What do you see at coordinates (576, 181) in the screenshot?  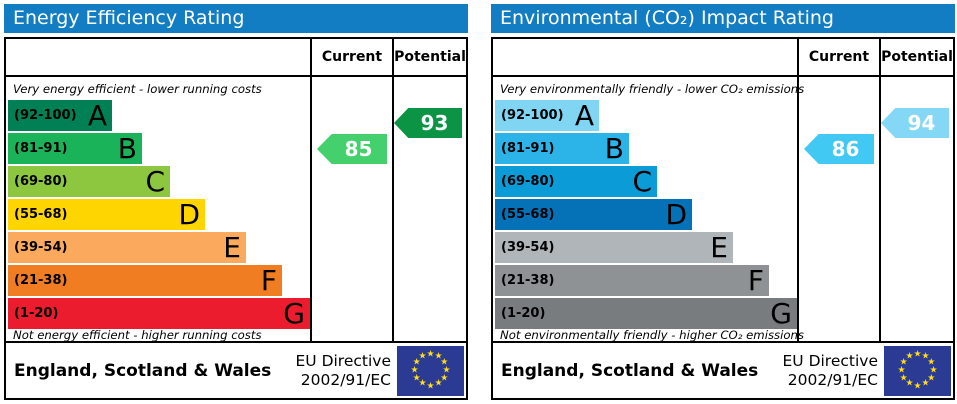 I see `environmental-band-c: (69-80) C` at bounding box center [576, 181].